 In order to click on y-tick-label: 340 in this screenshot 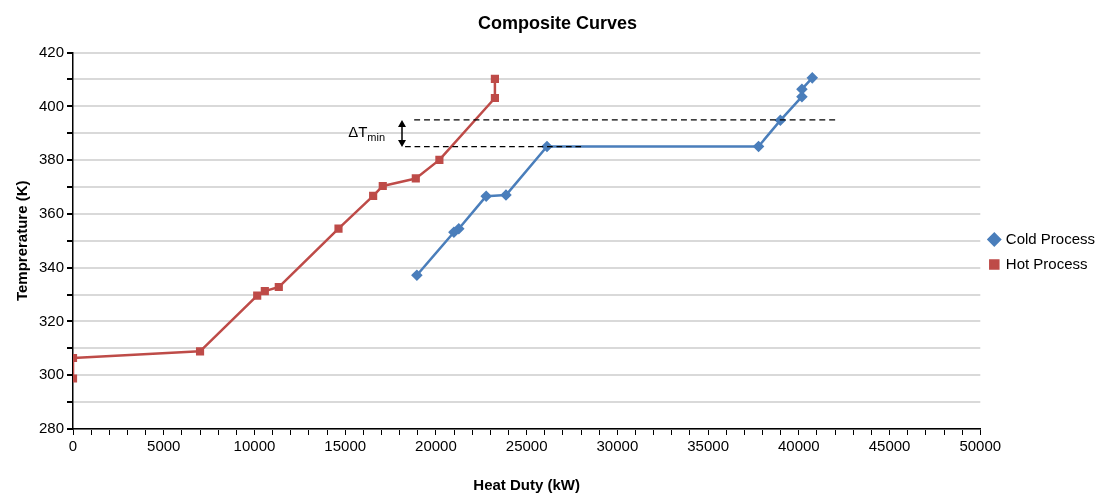, I will do `click(52, 266)`.